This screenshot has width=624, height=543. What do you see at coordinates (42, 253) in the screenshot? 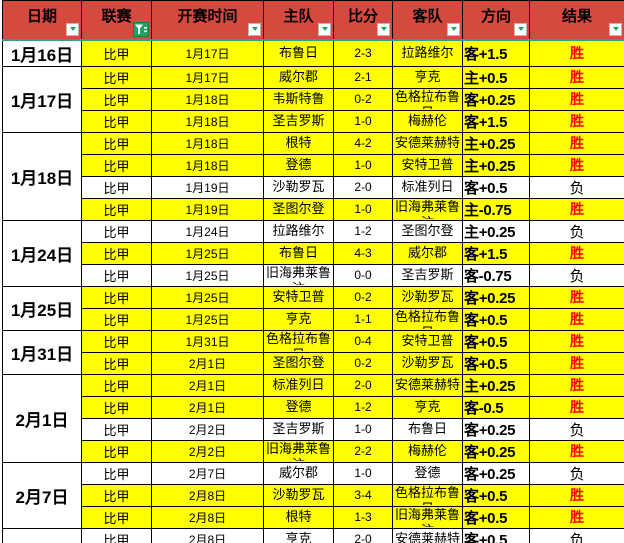
I see `cell-date: 1月24日` at bounding box center [42, 253].